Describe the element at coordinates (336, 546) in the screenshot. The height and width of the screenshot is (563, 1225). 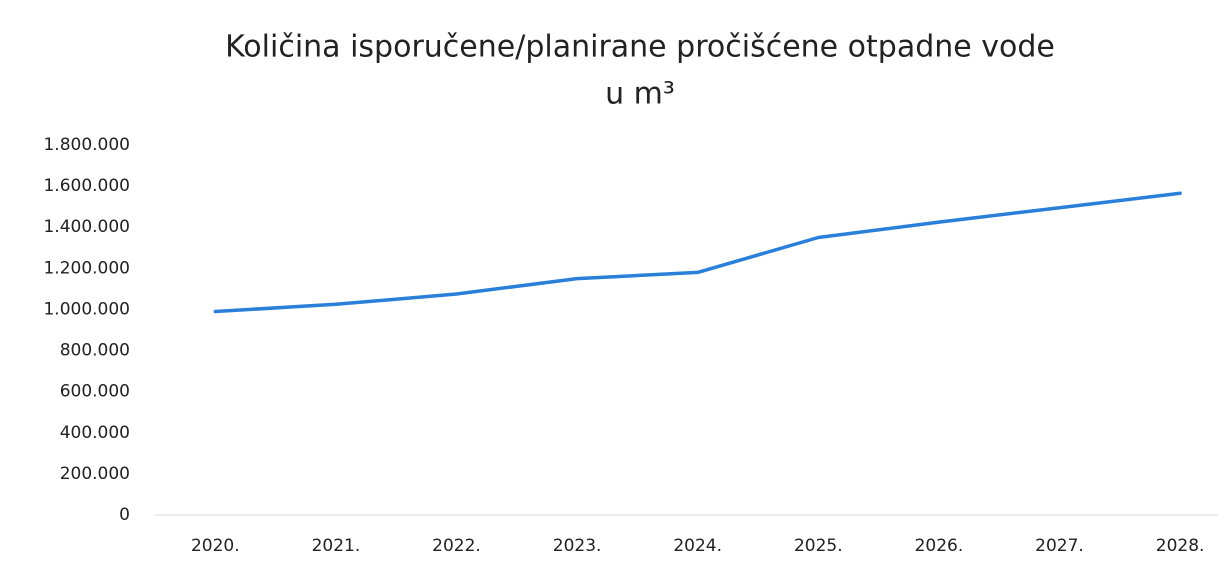
I see `x-tick-label: 2021.` at that location.